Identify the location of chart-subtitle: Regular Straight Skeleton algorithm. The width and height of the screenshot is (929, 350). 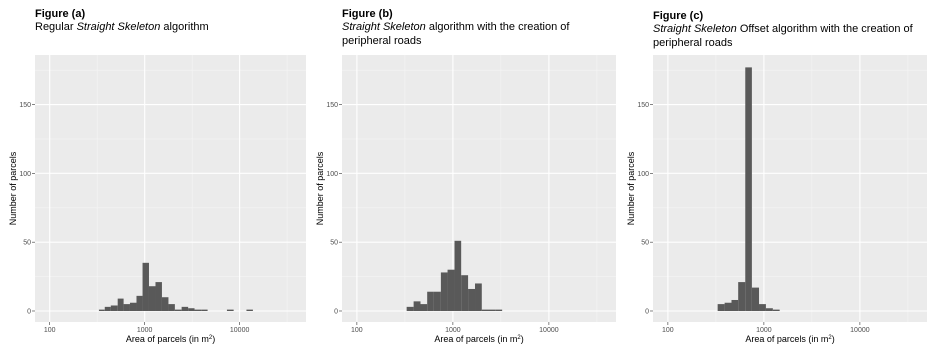
(170, 27).